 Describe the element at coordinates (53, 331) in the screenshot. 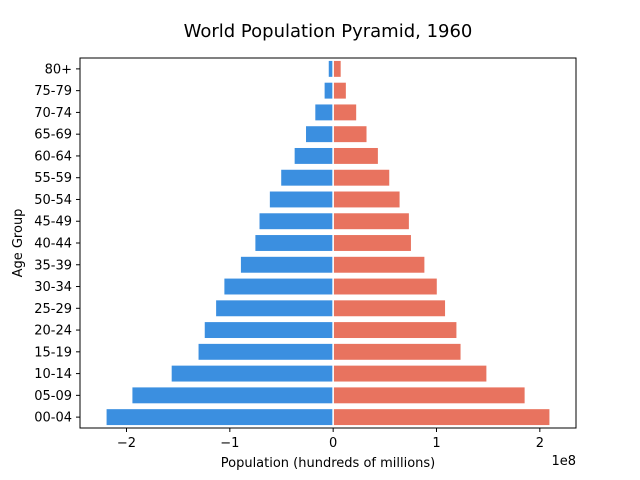

I see `y-tick-label: 20-24` at that location.